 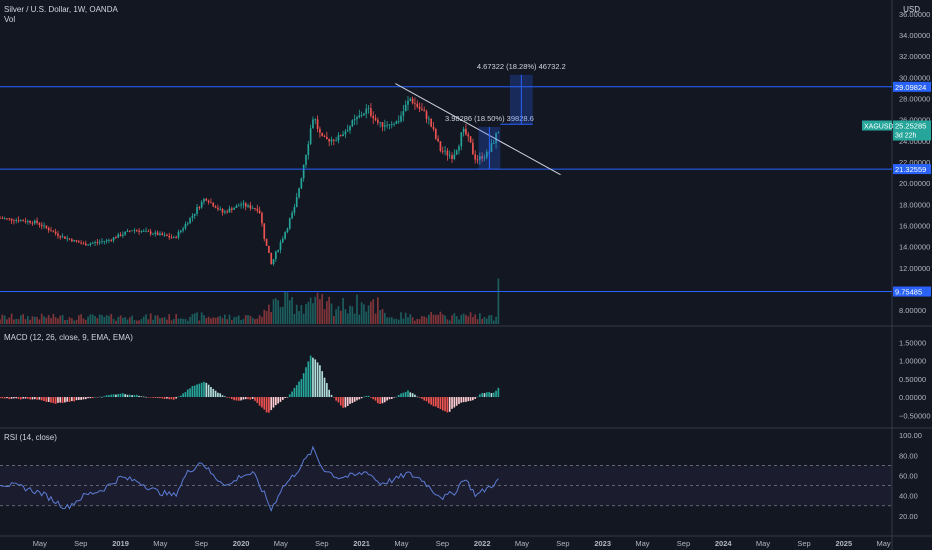 What do you see at coordinates (908, 496) in the screenshot?
I see `rsi-tick-label: 40.00` at bounding box center [908, 496].